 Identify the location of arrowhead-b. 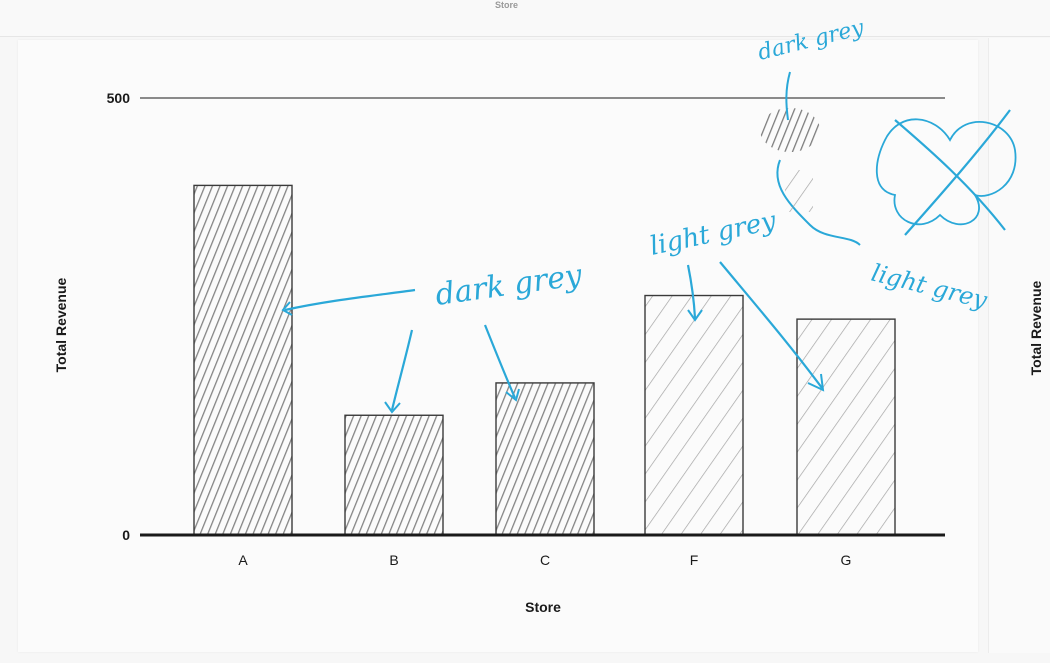
(392, 407).